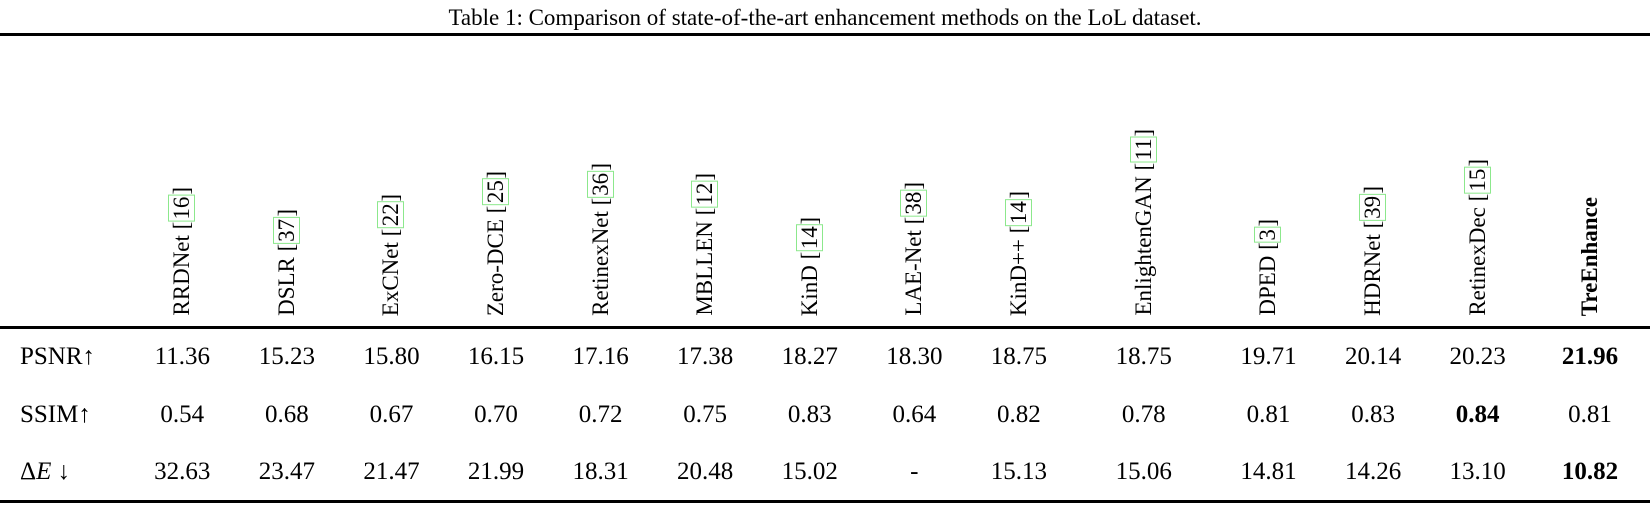 Image resolution: width=1650 pixels, height=518 pixels. What do you see at coordinates (600, 414) in the screenshot?
I see `cell-ssim-retinexnet: 0.72` at bounding box center [600, 414].